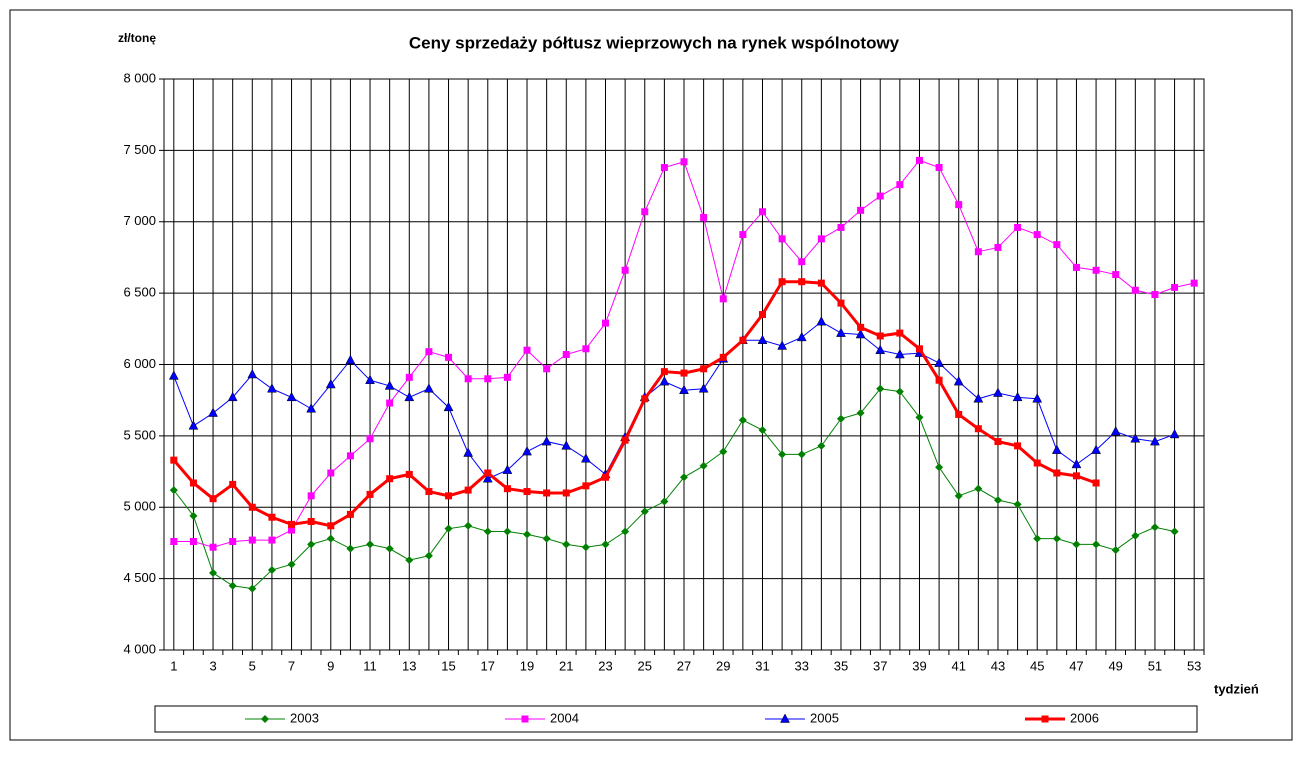 This screenshot has width=1302, height=757. I want to click on legend, so click(676, 719).